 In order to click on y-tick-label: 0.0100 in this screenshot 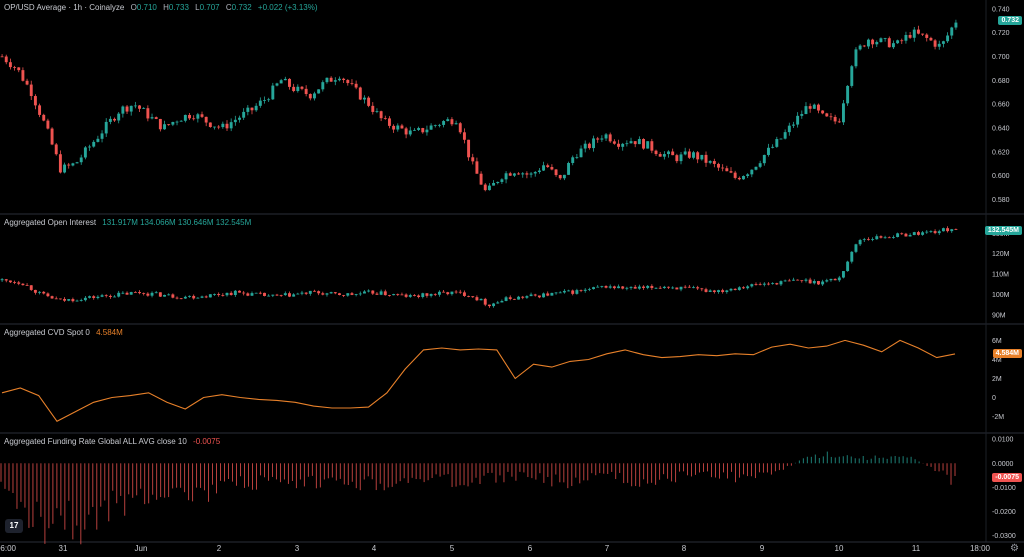, I will do `click(1003, 440)`.